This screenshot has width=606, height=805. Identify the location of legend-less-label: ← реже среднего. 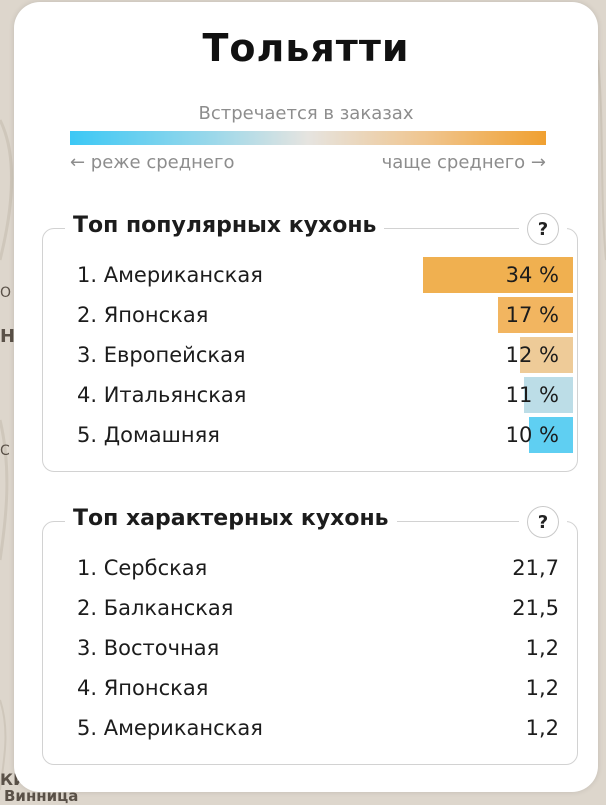
(152, 162).